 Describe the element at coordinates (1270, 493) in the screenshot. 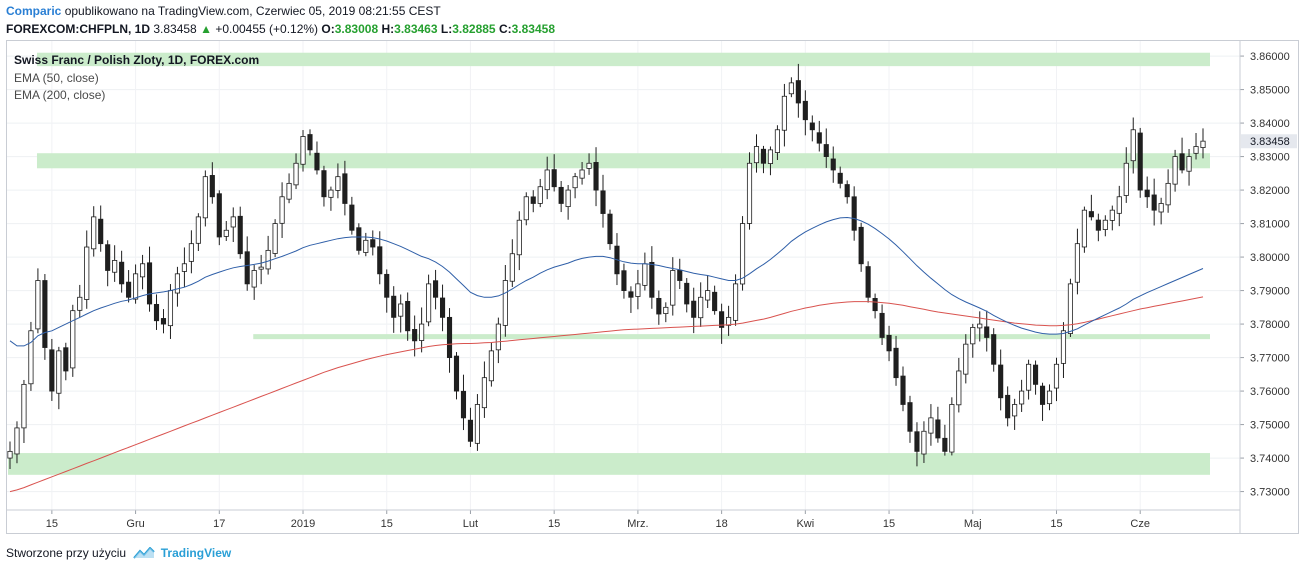

I see `y-tick-label: 3.73000` at that location.